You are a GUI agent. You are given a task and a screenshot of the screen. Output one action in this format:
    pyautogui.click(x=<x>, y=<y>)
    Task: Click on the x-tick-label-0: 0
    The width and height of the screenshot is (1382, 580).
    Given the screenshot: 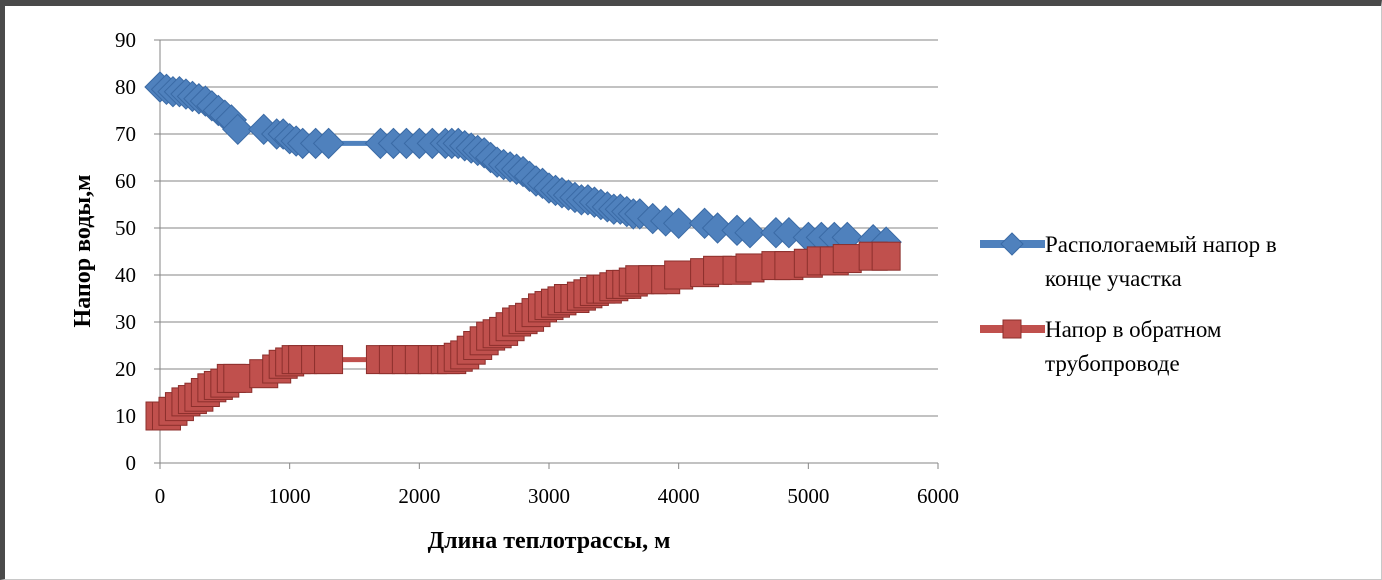 What is the action you would take?
    pyautogui.click(x=160, y=496)
    